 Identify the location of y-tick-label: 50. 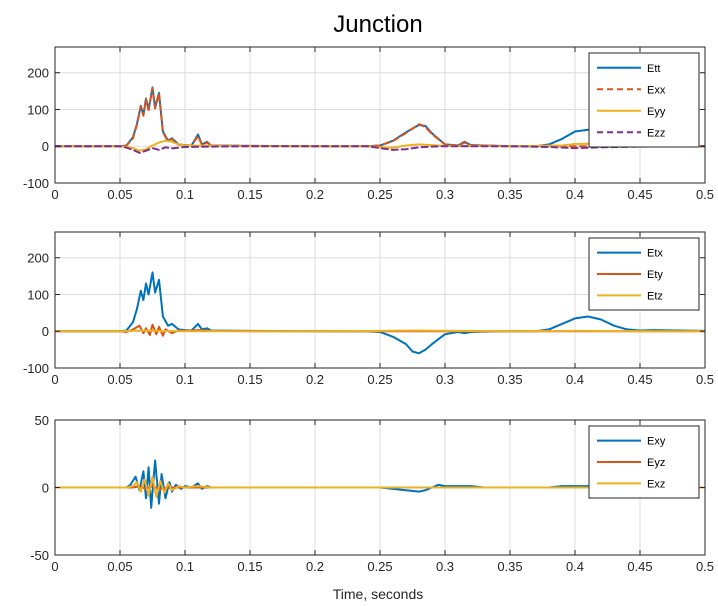
(42, 420).